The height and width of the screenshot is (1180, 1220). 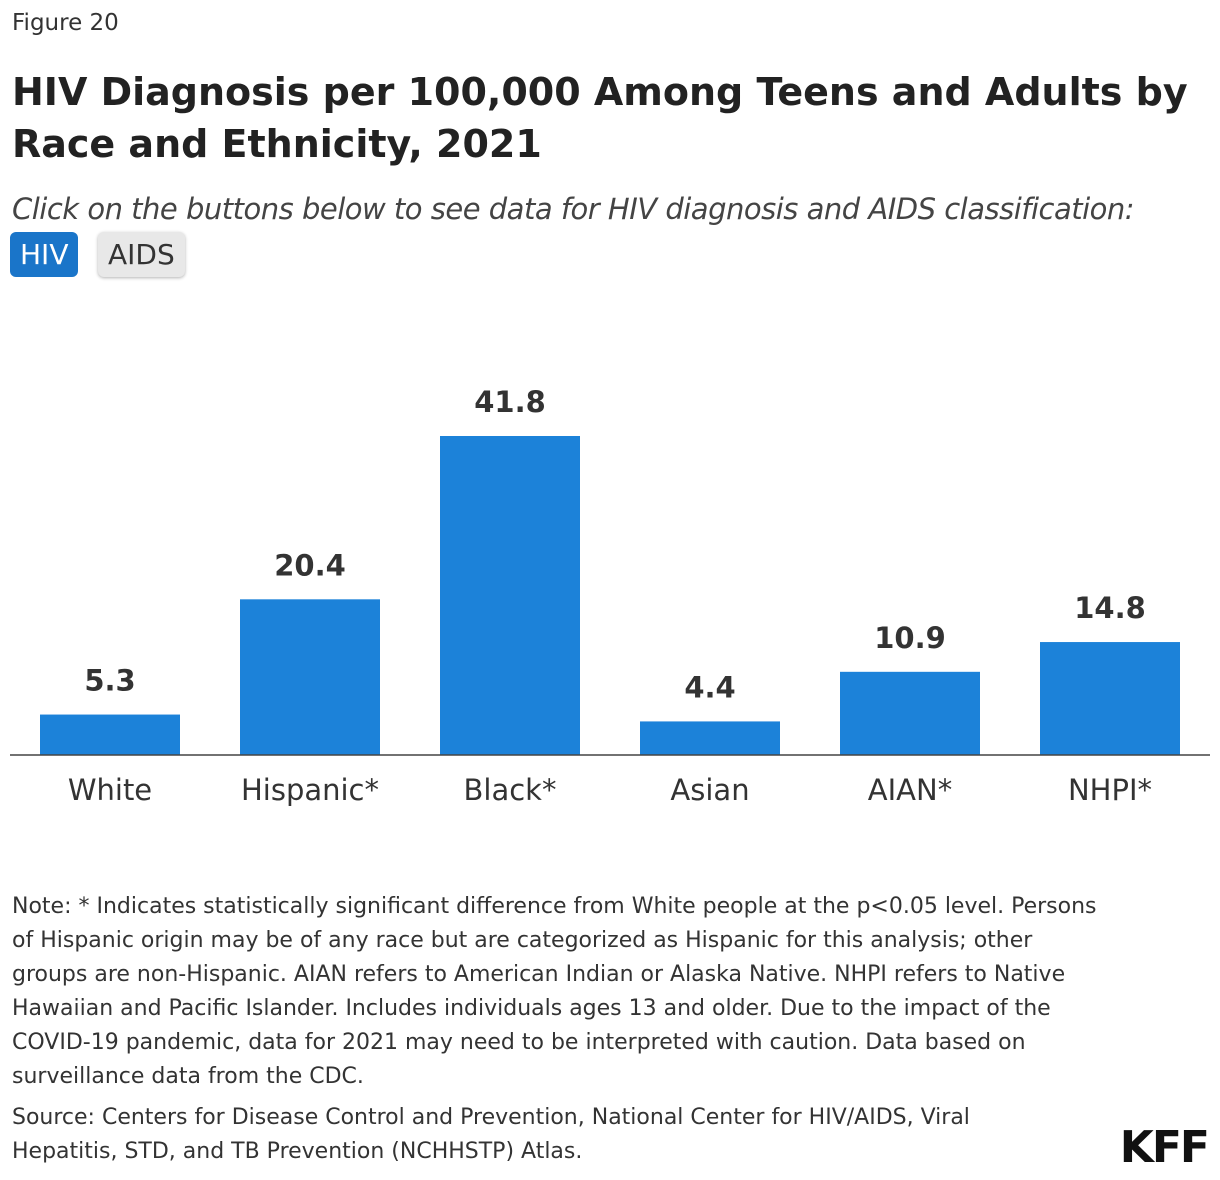 I want to click on x-tick-label: Black*, so click(x=510, y=790).